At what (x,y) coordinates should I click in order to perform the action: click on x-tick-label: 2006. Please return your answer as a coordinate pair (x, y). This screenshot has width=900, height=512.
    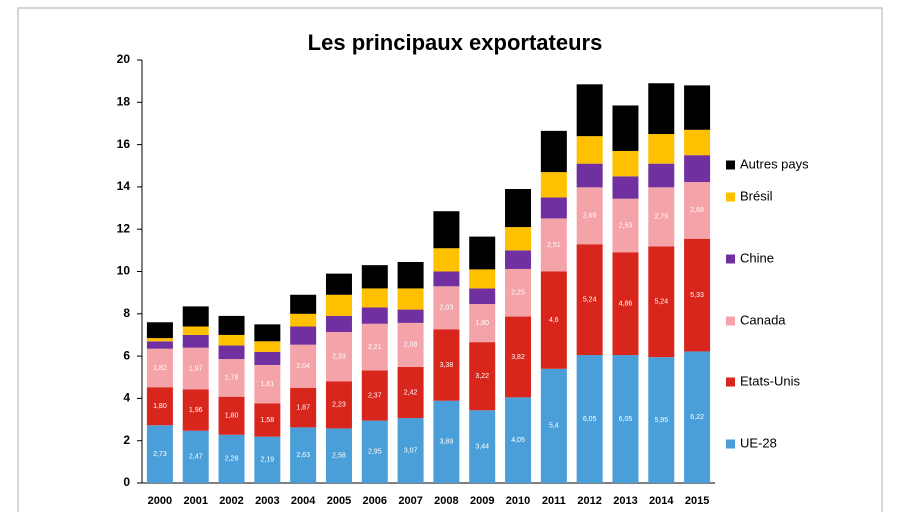
    Looking at the image, I should click on (375, 501).